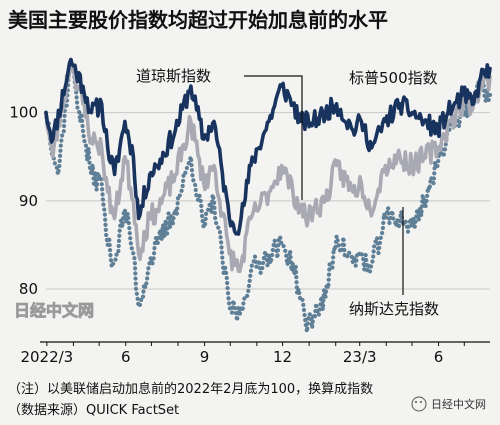 The width and height of the screenshot is (500, 425). I want to click on x-tick-label: 23/3, so click(360, 357).